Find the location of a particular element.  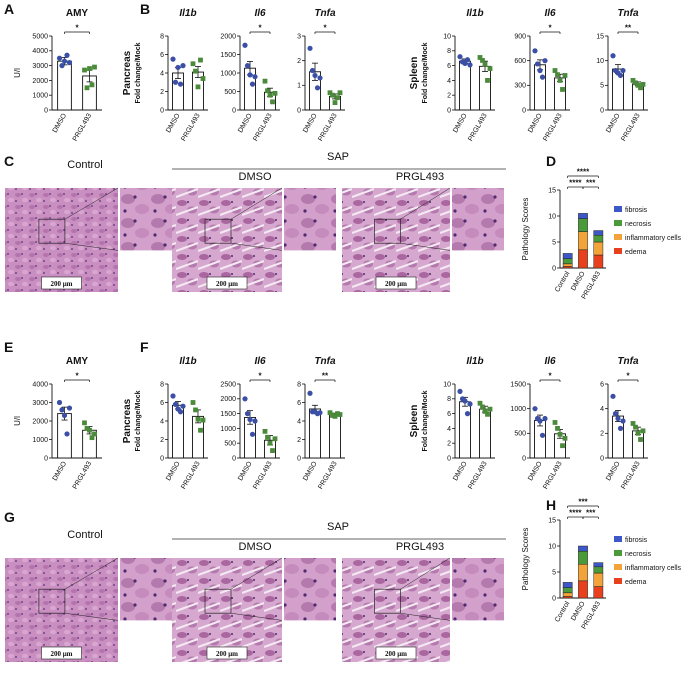

legend-swatch is located at coordinates (618, 581).